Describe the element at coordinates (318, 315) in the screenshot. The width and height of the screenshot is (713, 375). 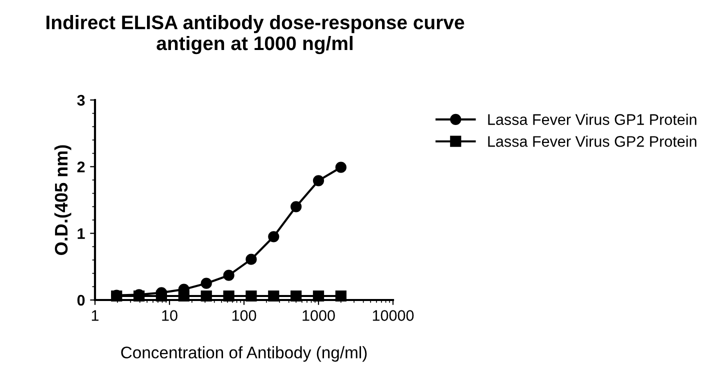
I see `x-tick-label: 1000` at that location.